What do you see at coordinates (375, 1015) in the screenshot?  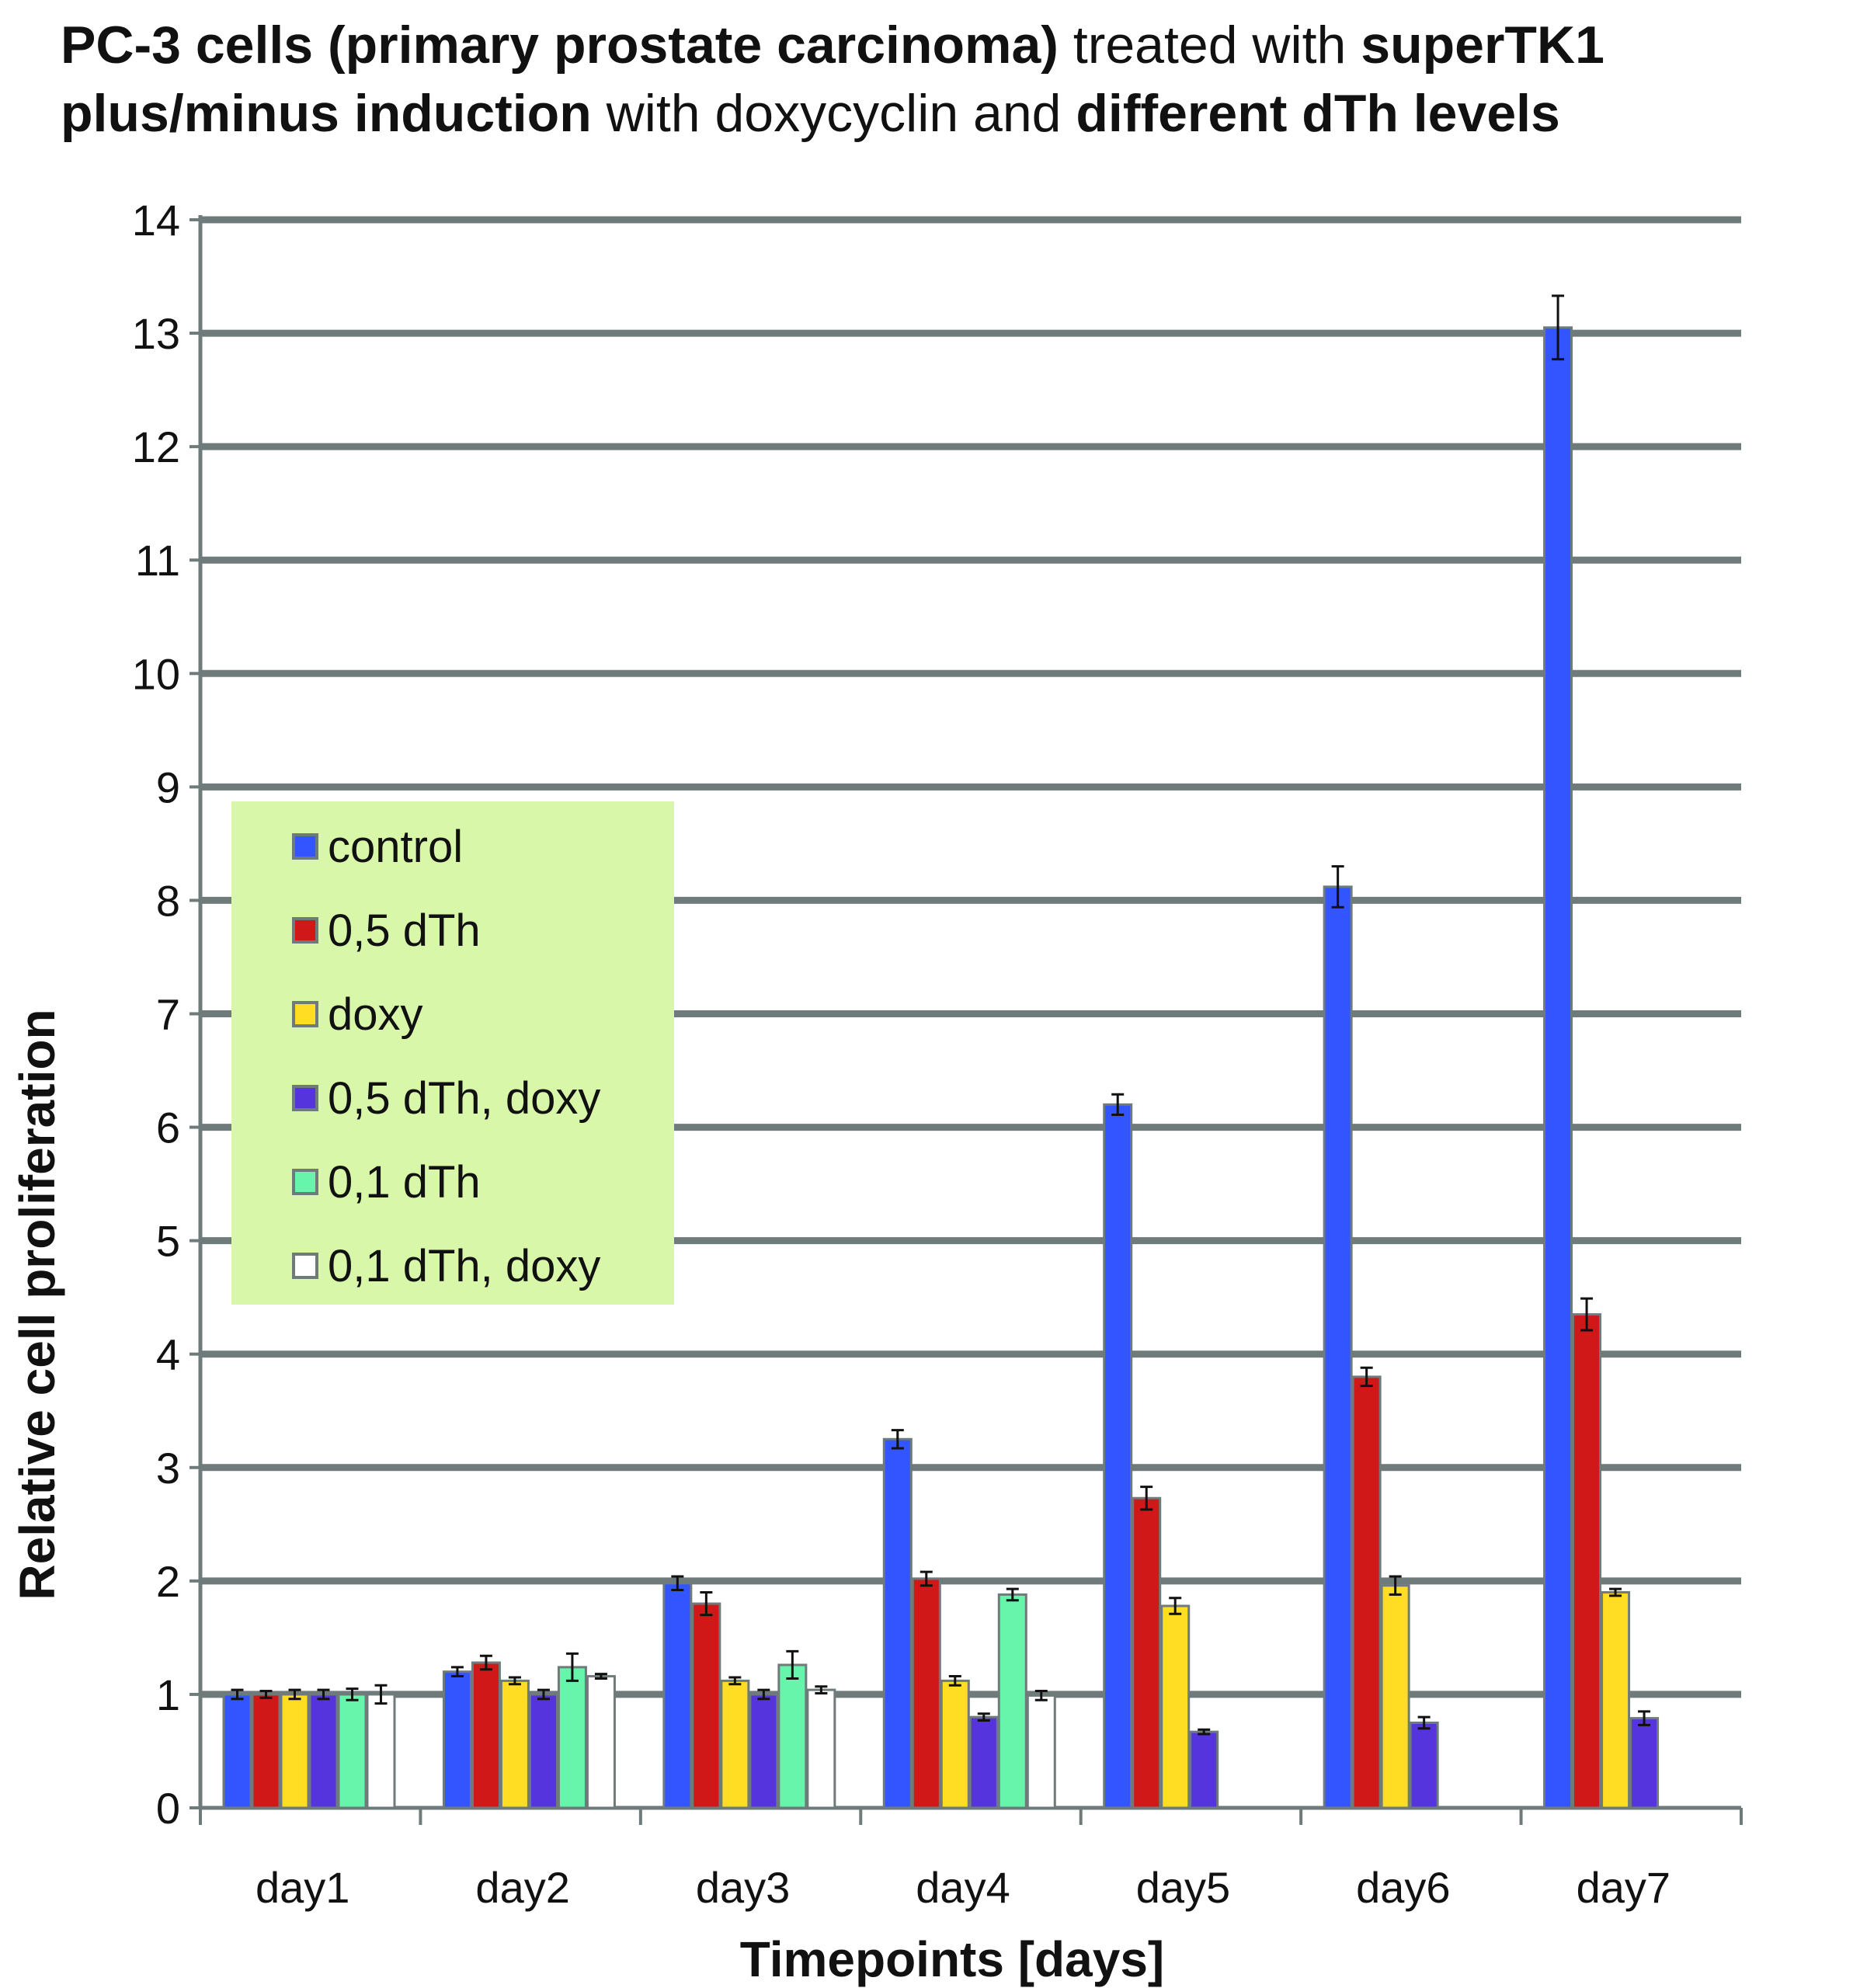 I see `legend-label: doxy` at bounding box center [375, 1015].